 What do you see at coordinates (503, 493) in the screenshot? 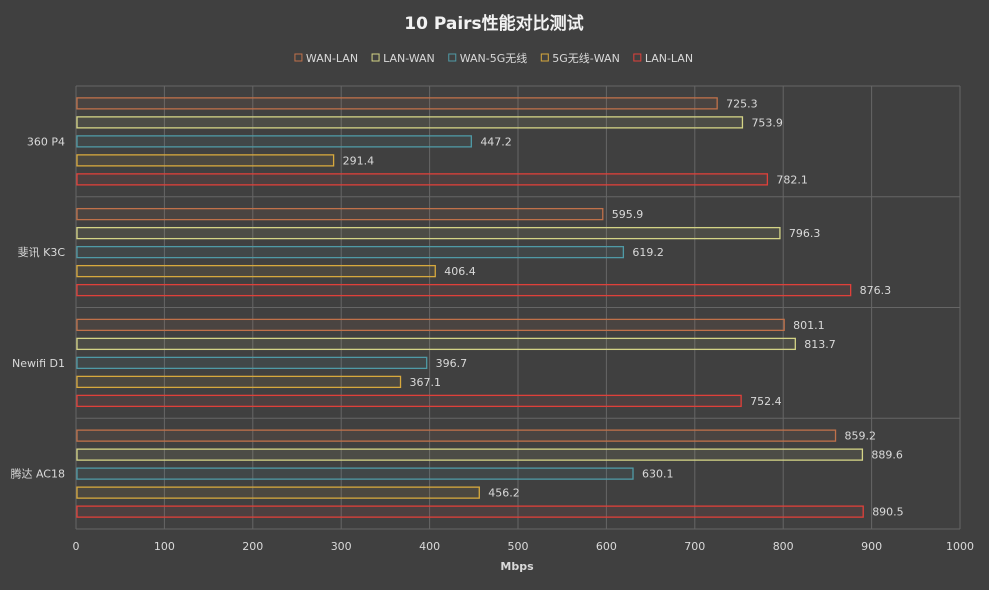
I see `data-label: 456.2` at bounding box center [503, 493].